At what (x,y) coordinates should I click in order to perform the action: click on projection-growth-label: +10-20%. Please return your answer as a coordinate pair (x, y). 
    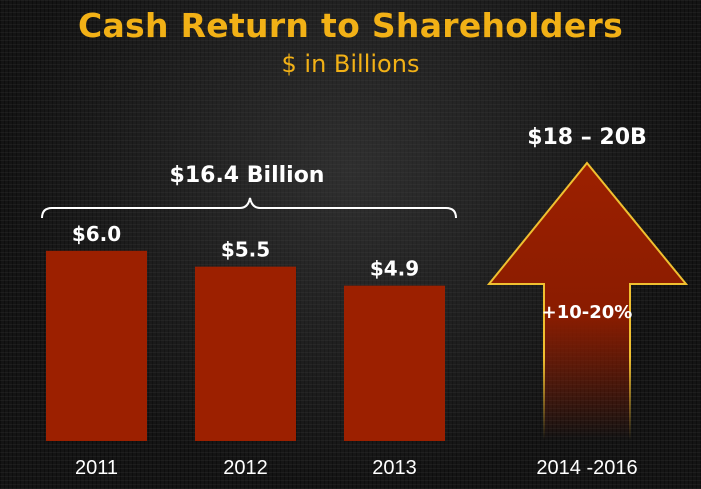
    Looking at the image, I should click on (587, 312).